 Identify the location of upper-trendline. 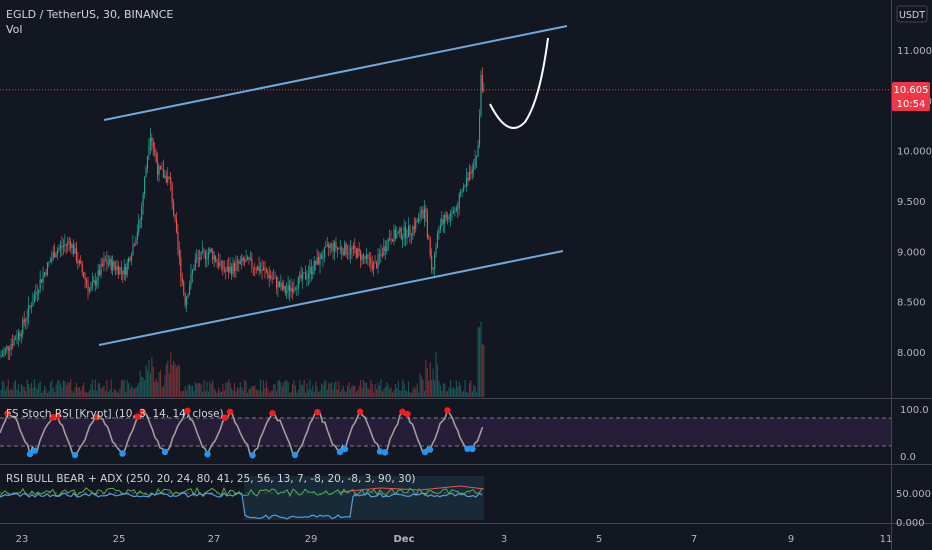
(335, 73).